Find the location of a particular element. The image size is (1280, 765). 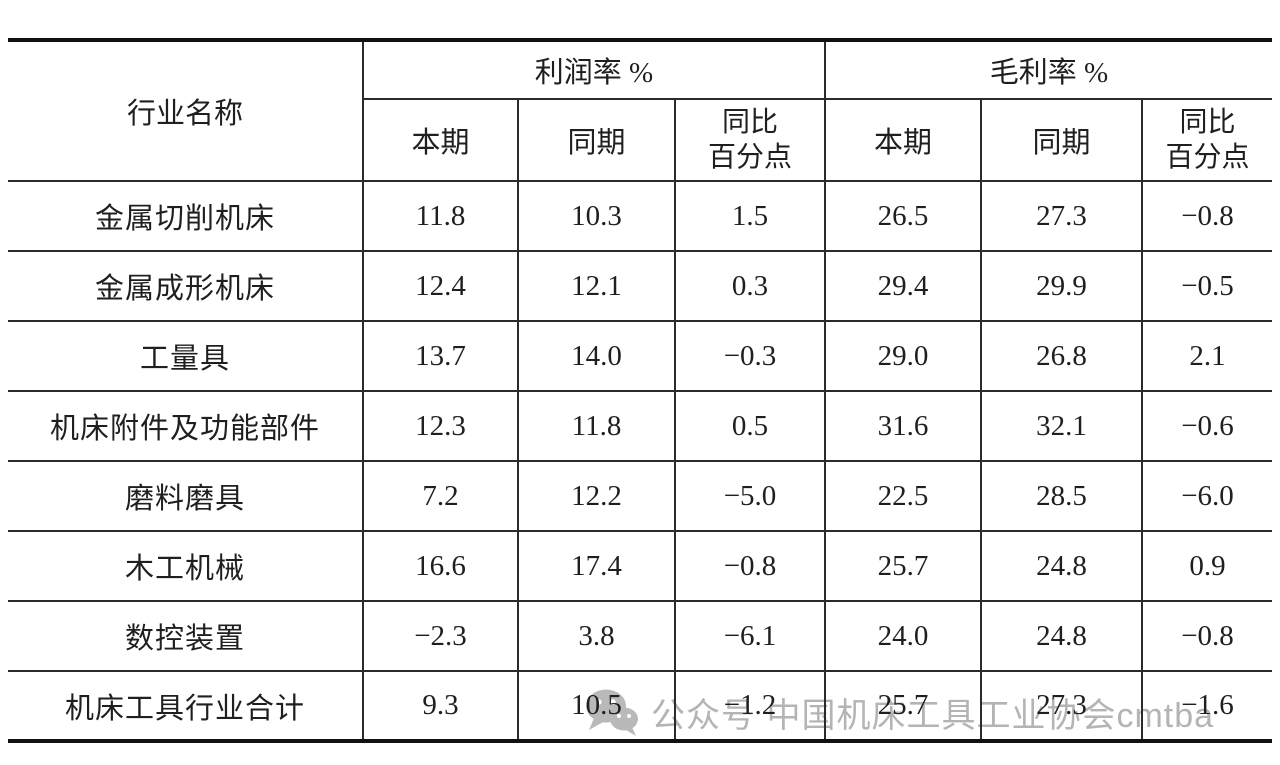

profit-current-header: 本期 is located at coordinates (441, 140).